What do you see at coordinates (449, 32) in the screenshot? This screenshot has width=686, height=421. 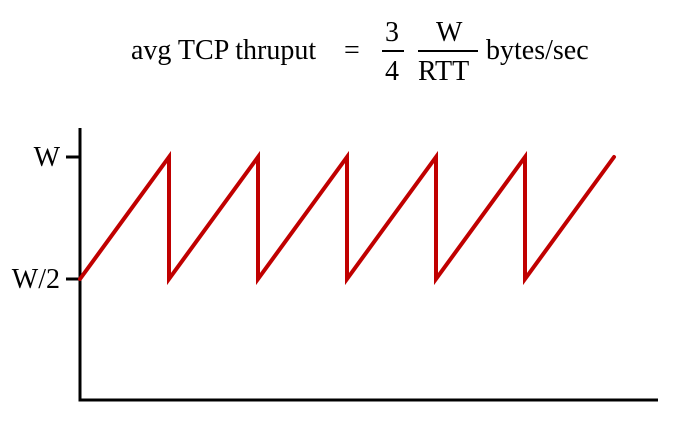 I see `fraction2-numerator: W` at bounding box center [449, 32].